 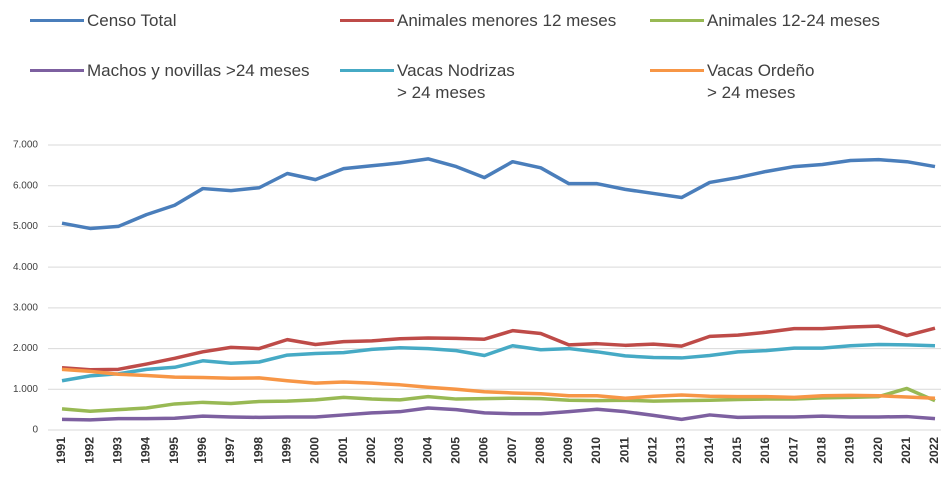 What do you see at coordinates (512, 450) in the screenshot?
I see `x-tick-label: 2007` at bounding box center [512, 450].